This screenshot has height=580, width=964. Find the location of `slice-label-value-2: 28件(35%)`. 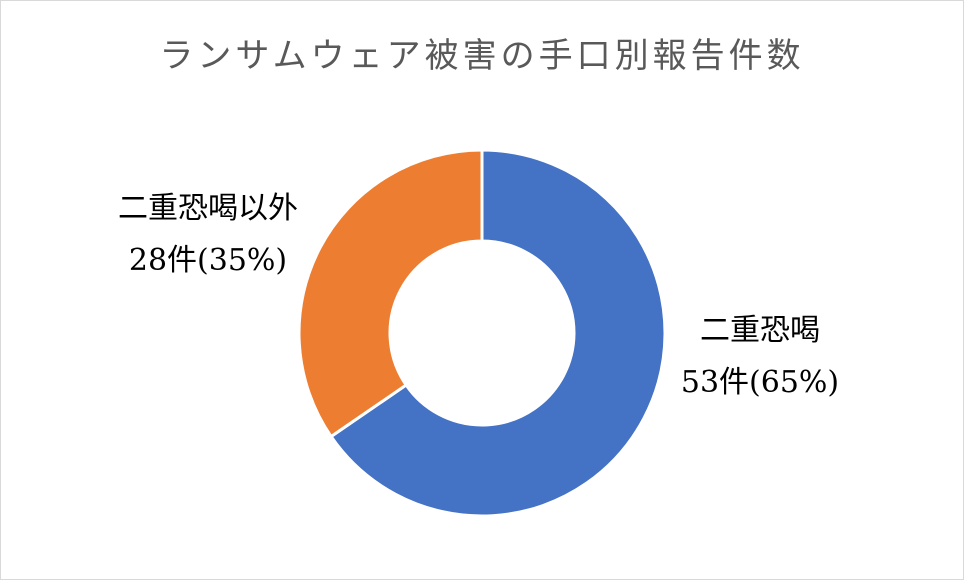

slice-label-value-2: 28件(35%) is located at coordinates (208, 260).